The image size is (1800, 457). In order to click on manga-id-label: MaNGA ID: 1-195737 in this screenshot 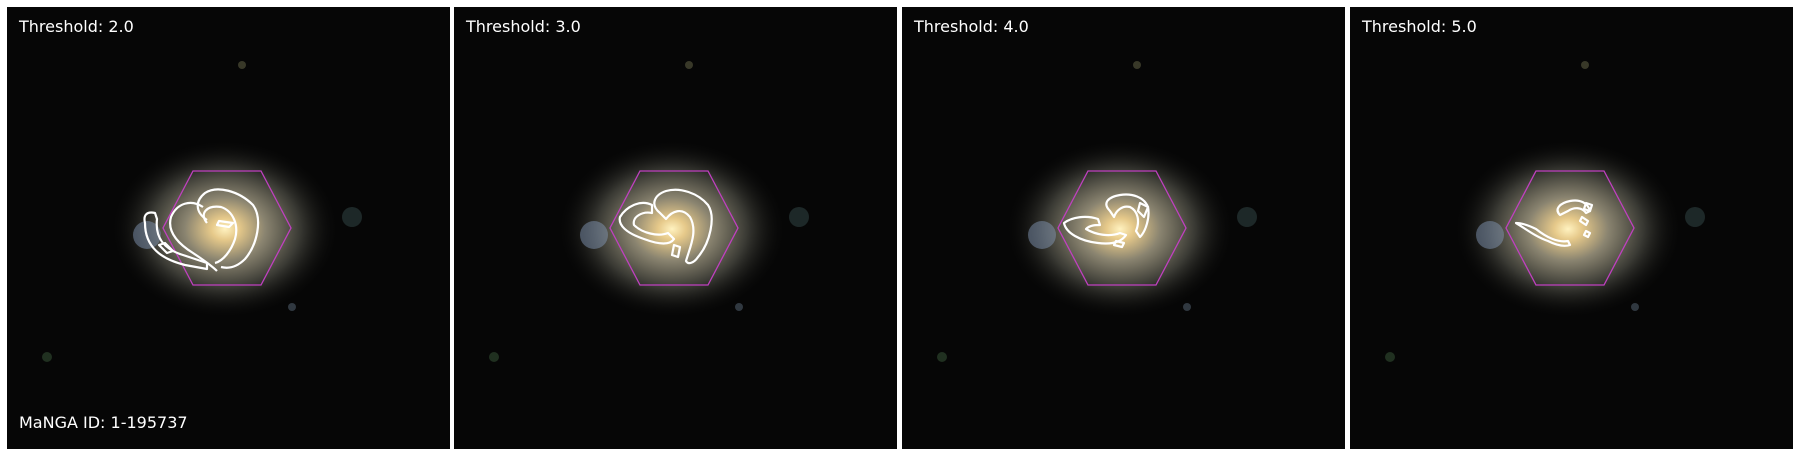, I will do `click(103, 422)`.